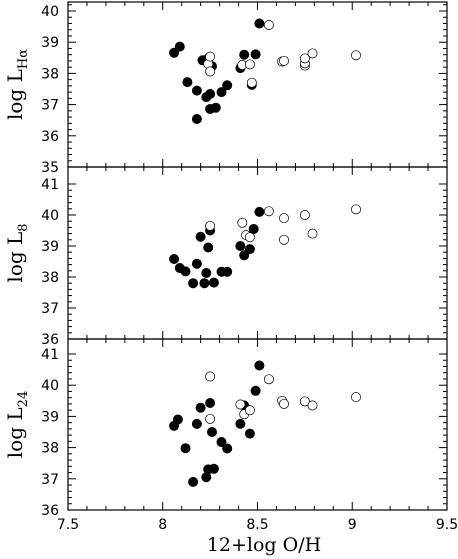 The image size is (458, 559). Describe the element at coordinates (162, 525) in the screenshot. I see `x-tick-label: 8` at that location.